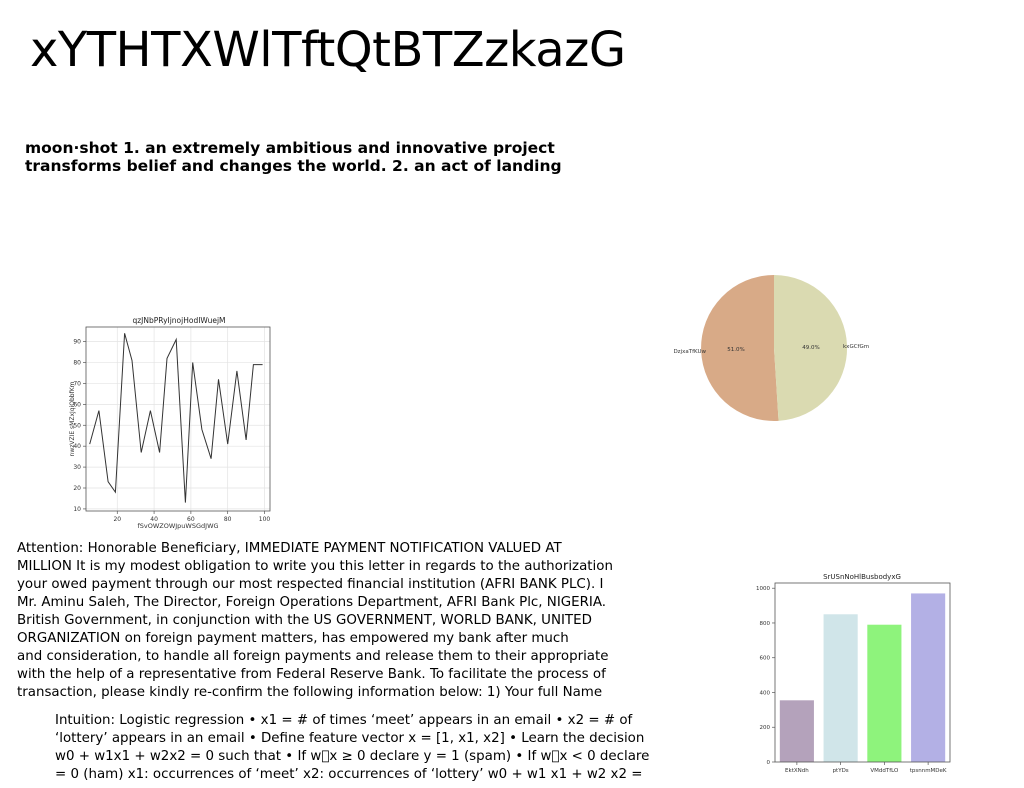 The image size is (1024, 788). I want to click on bar-chart-frame, so click(862, 672).